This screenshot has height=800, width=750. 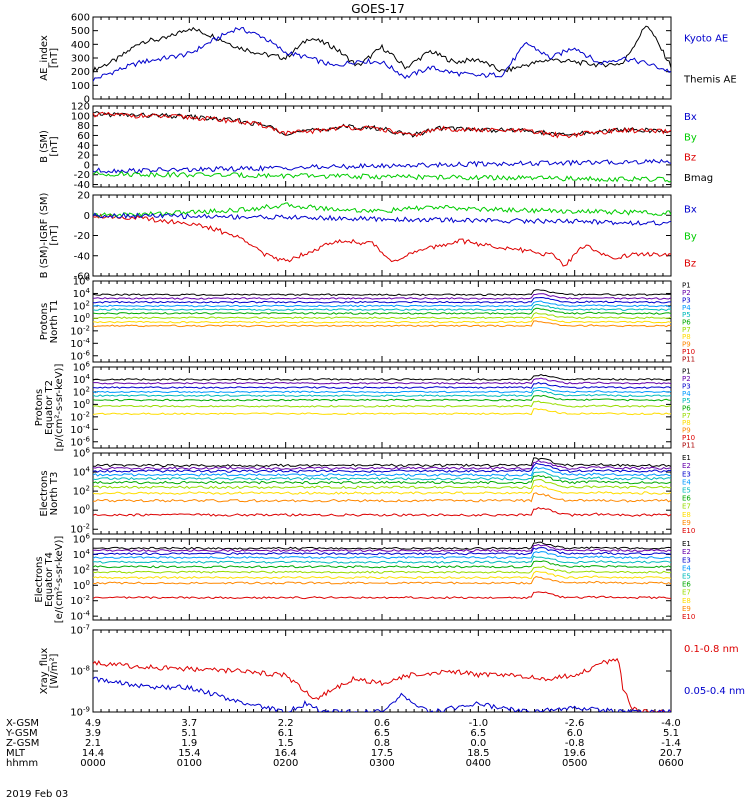 I want to click on series-line-themis-ae, so click(x=382, y=49).